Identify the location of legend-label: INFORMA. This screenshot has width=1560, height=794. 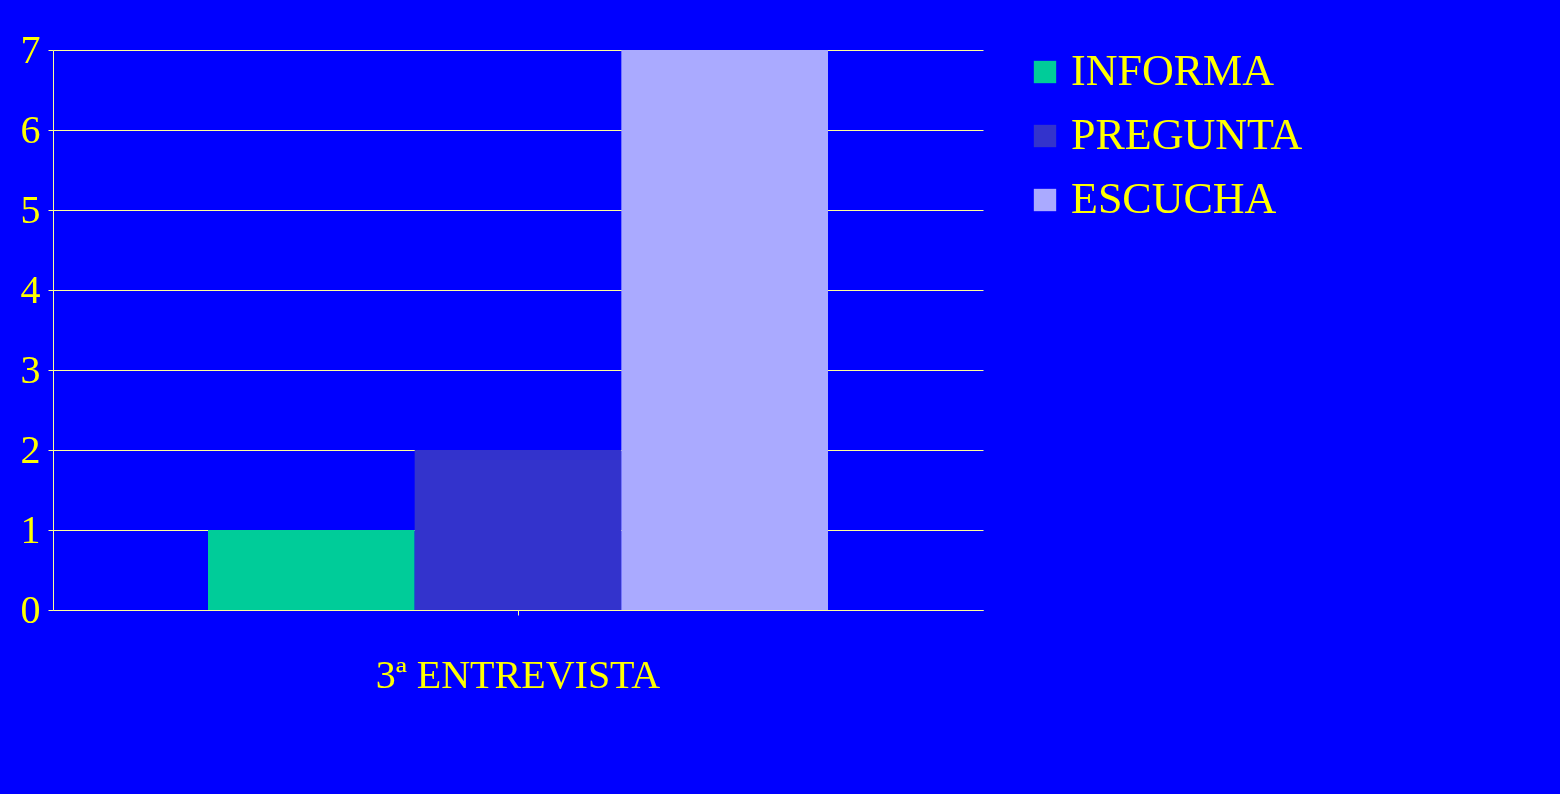
(1173, 70).